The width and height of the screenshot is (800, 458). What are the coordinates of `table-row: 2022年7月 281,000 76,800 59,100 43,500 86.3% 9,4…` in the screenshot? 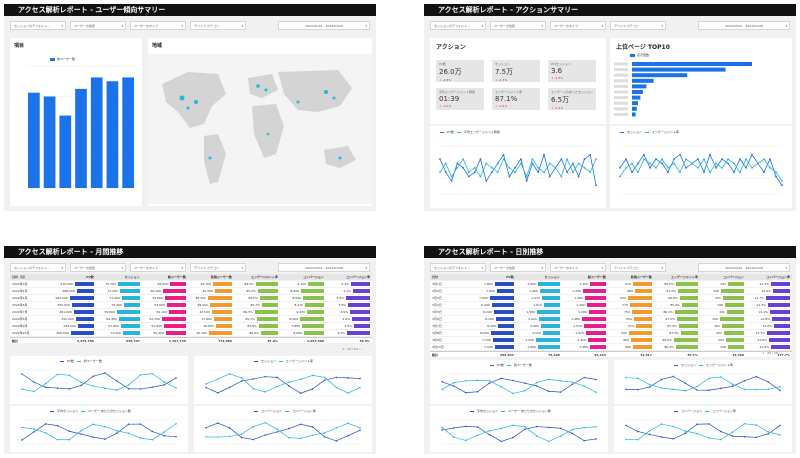 It's located at (191, 312).